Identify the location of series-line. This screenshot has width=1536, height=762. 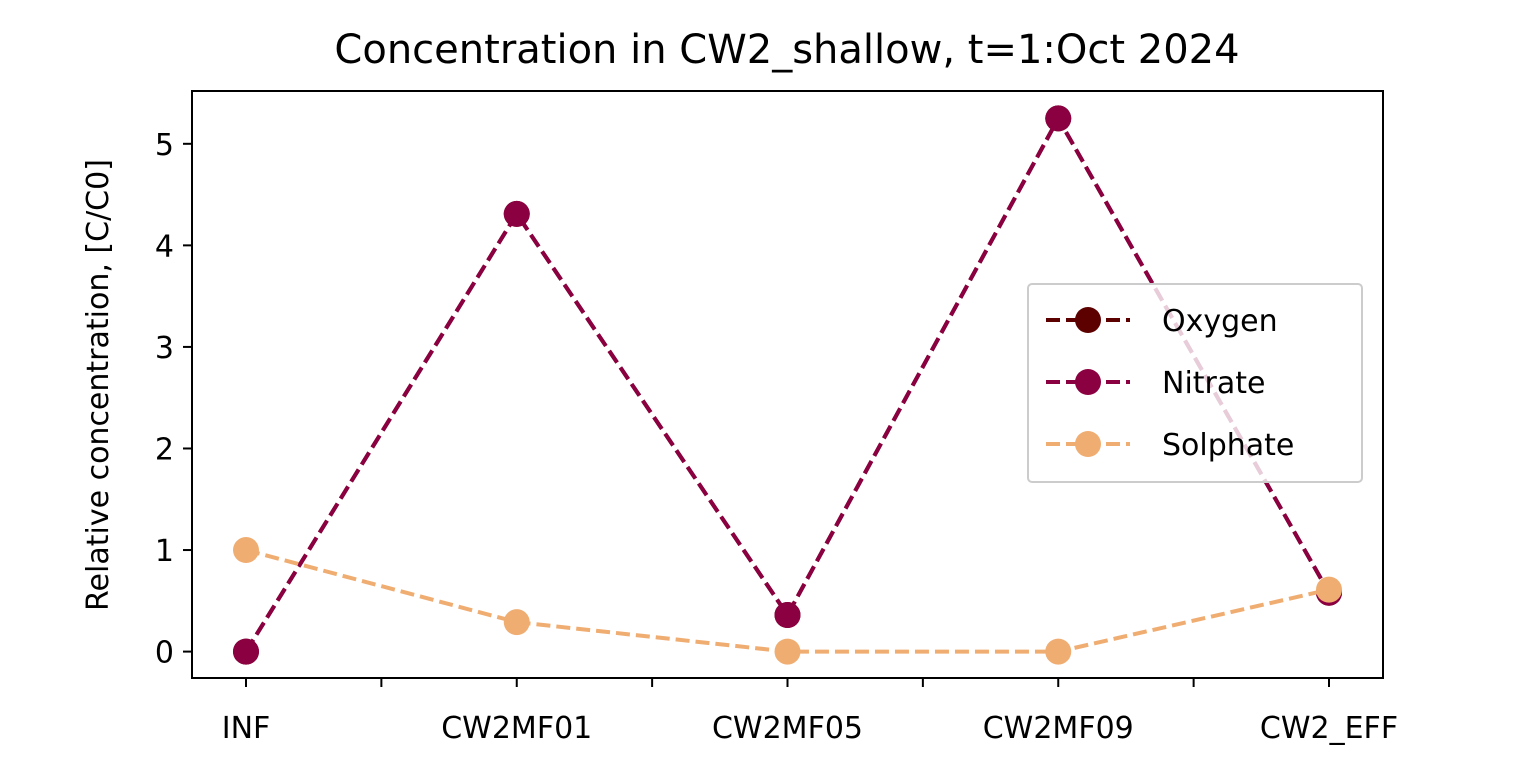
(787, 601).